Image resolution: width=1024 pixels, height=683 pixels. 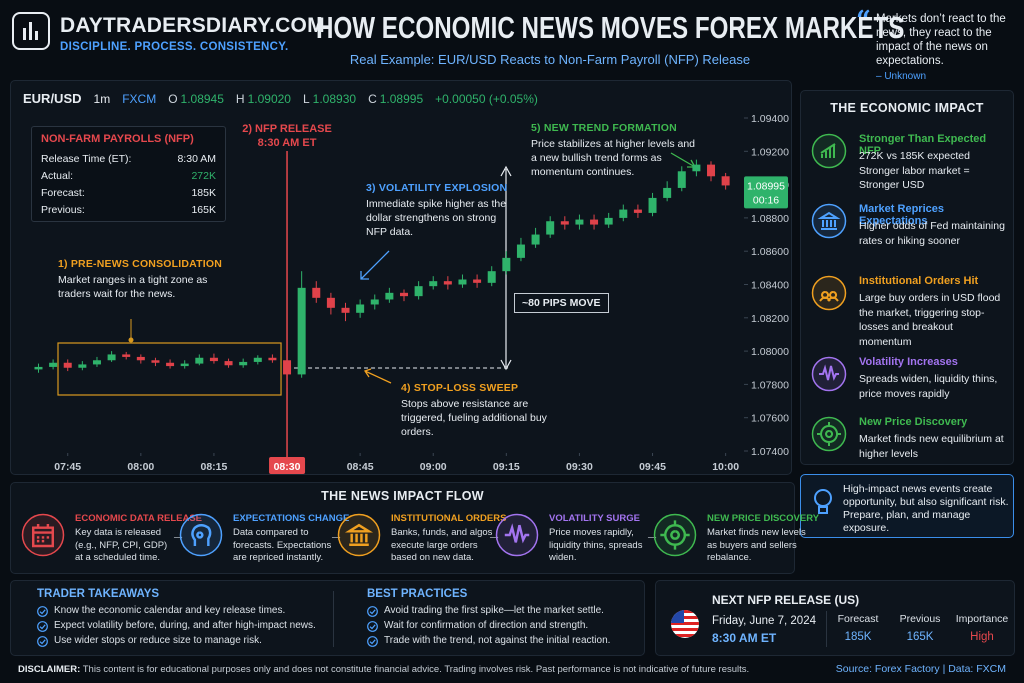 I want to click on quote-mark: “, so click(x=863, y=21).